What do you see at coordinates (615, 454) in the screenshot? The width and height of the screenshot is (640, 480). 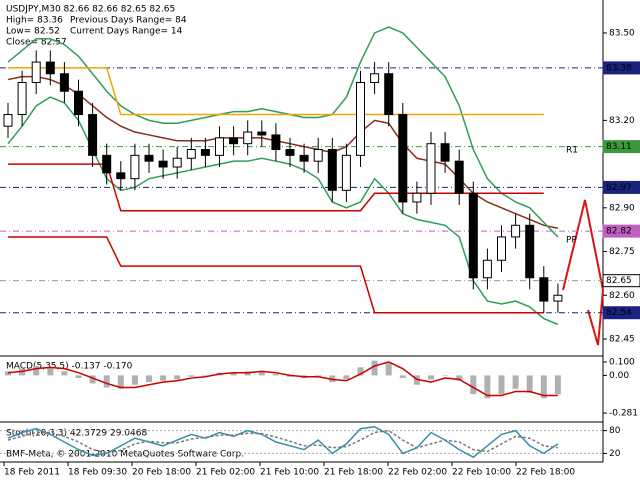 I see `y-tick-label: 20` at bounding box center [615, 454].